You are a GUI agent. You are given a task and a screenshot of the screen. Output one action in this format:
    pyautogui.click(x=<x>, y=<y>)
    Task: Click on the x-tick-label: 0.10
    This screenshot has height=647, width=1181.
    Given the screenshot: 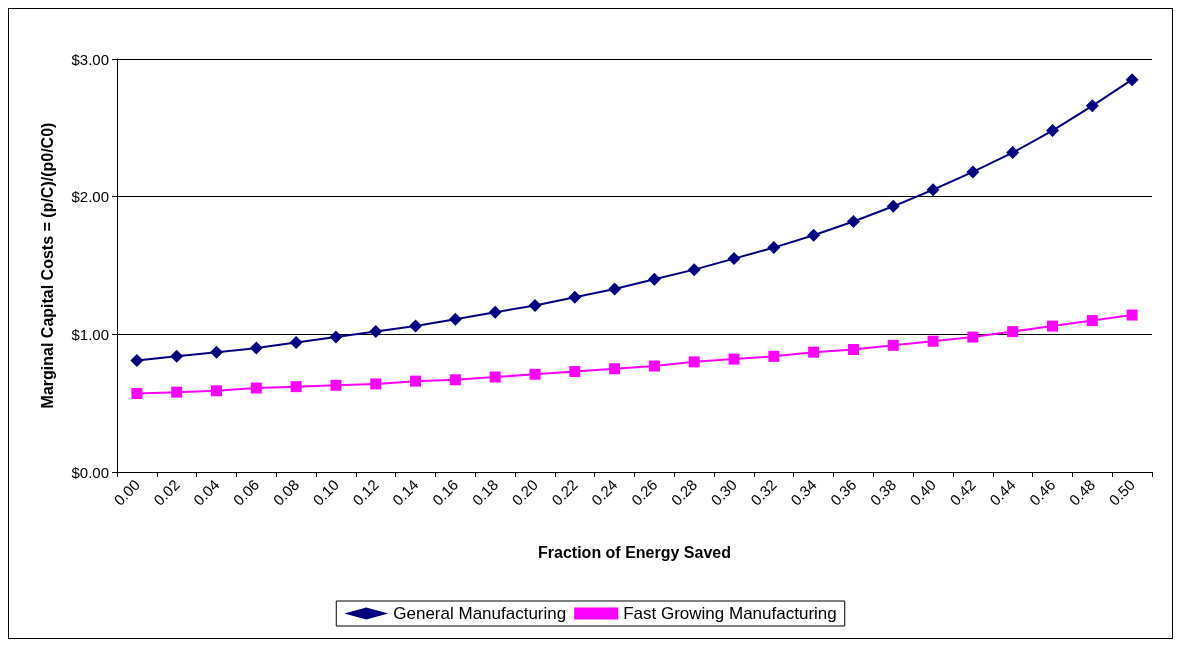 What is the action you would take?
    pyautogui.click(x=325, y=492)
    